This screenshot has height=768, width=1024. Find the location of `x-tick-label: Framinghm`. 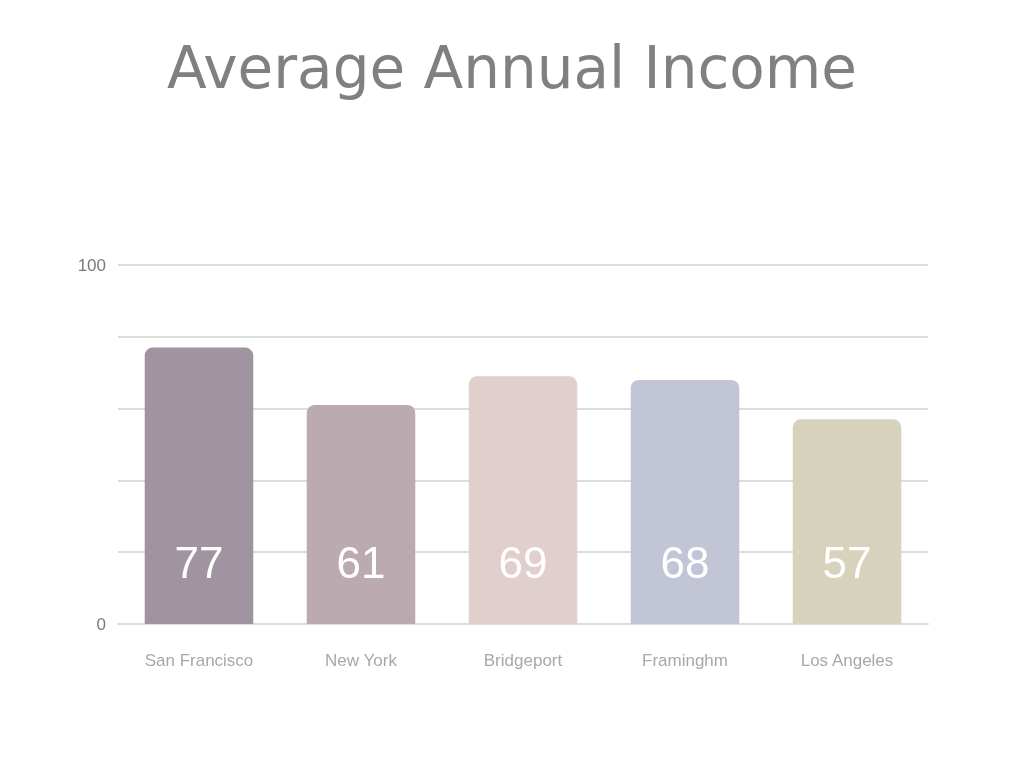

x-tick-label: Framinghm is located at coordinates (685, 660).